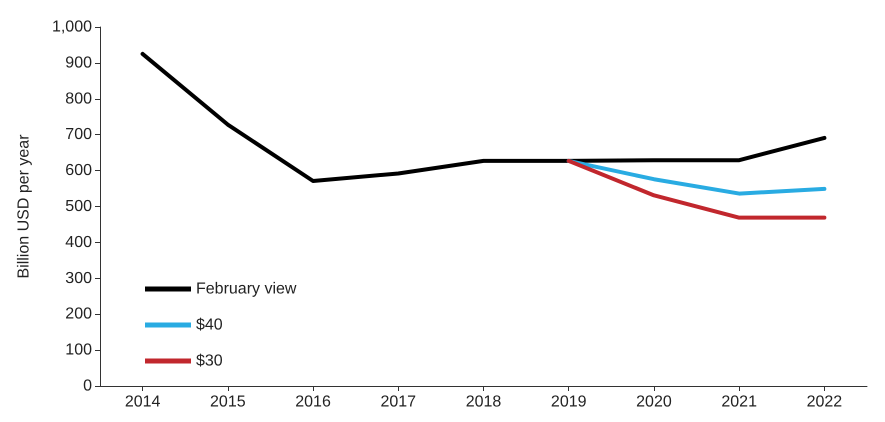  What do you see at coordinates (78, 278) in the screenshot?
I see `y-tick-label: 300` at bounding box center [78, 278].